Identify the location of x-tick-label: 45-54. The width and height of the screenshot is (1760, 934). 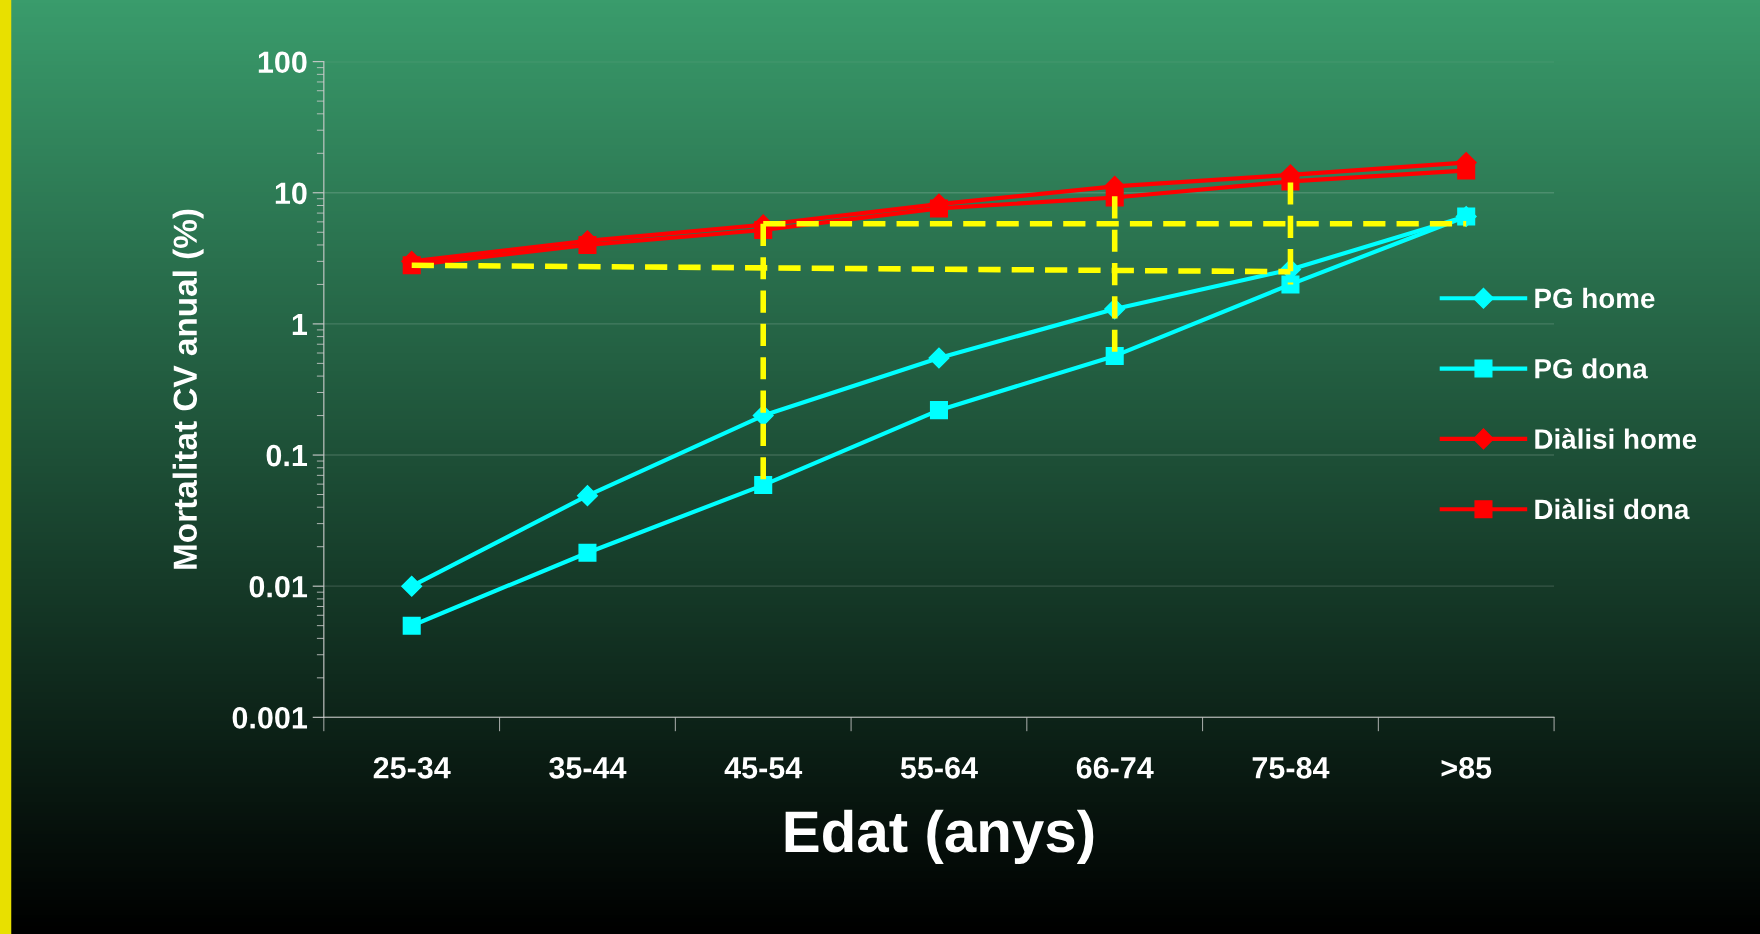
(763, 768).